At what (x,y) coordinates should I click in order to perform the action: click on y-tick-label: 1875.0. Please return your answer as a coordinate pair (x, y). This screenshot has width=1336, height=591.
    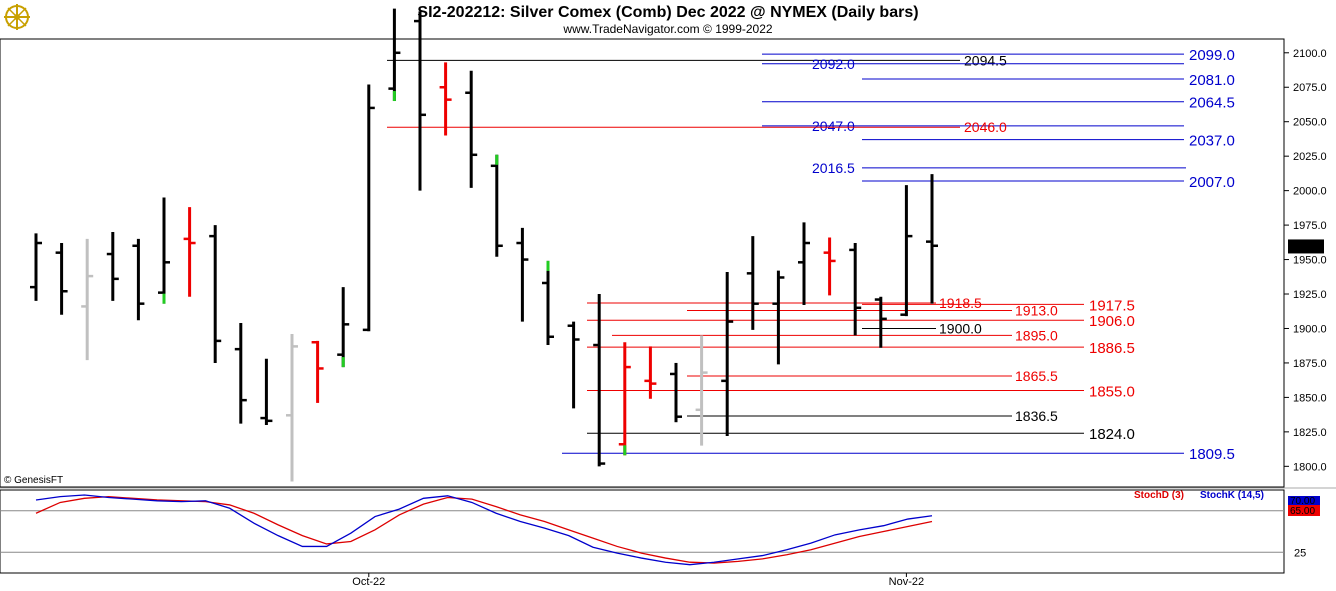
    Looking at the image, I should click on (1310, 364).